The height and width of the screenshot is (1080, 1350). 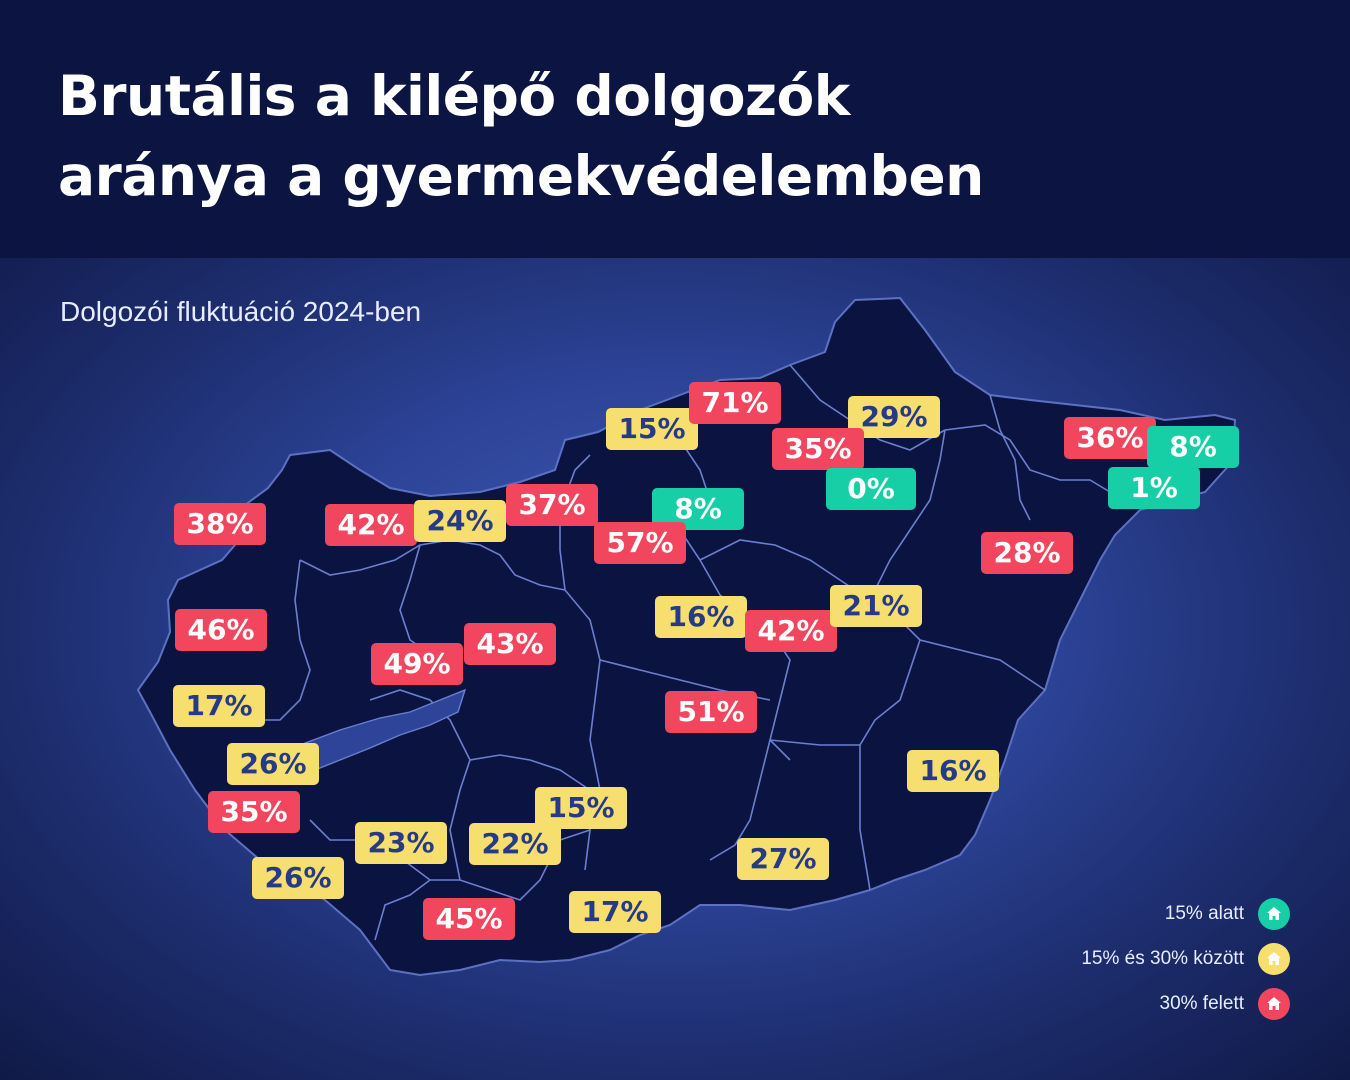 I want to click on region-label: 51%, so click(x=711, y=712).